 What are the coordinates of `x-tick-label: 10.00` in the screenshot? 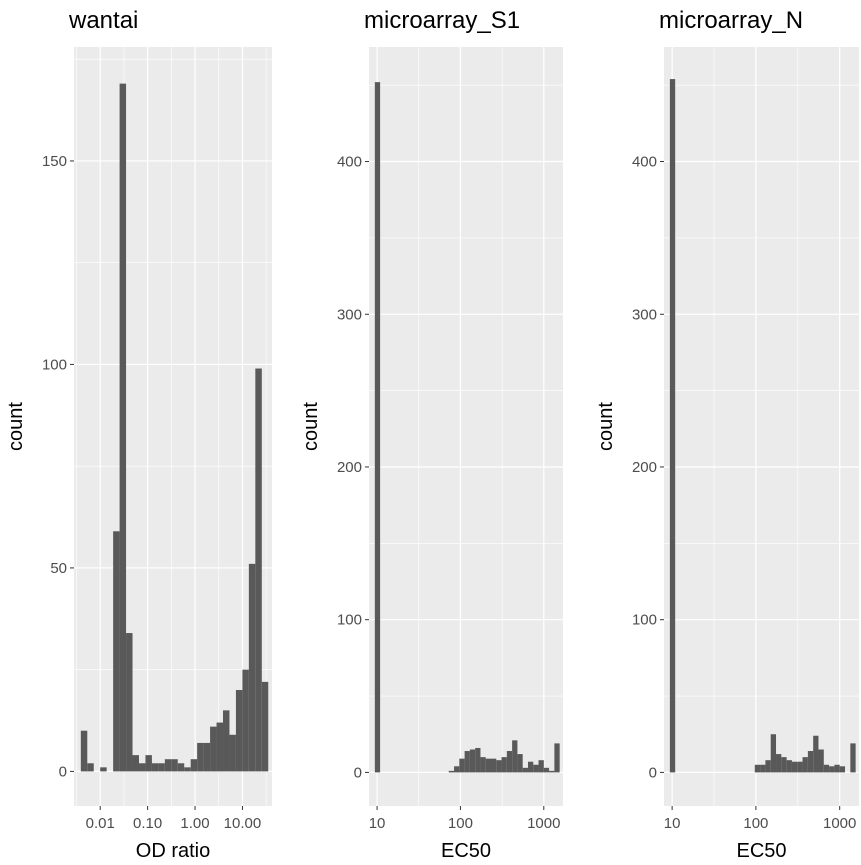 It's located at (243, 823).